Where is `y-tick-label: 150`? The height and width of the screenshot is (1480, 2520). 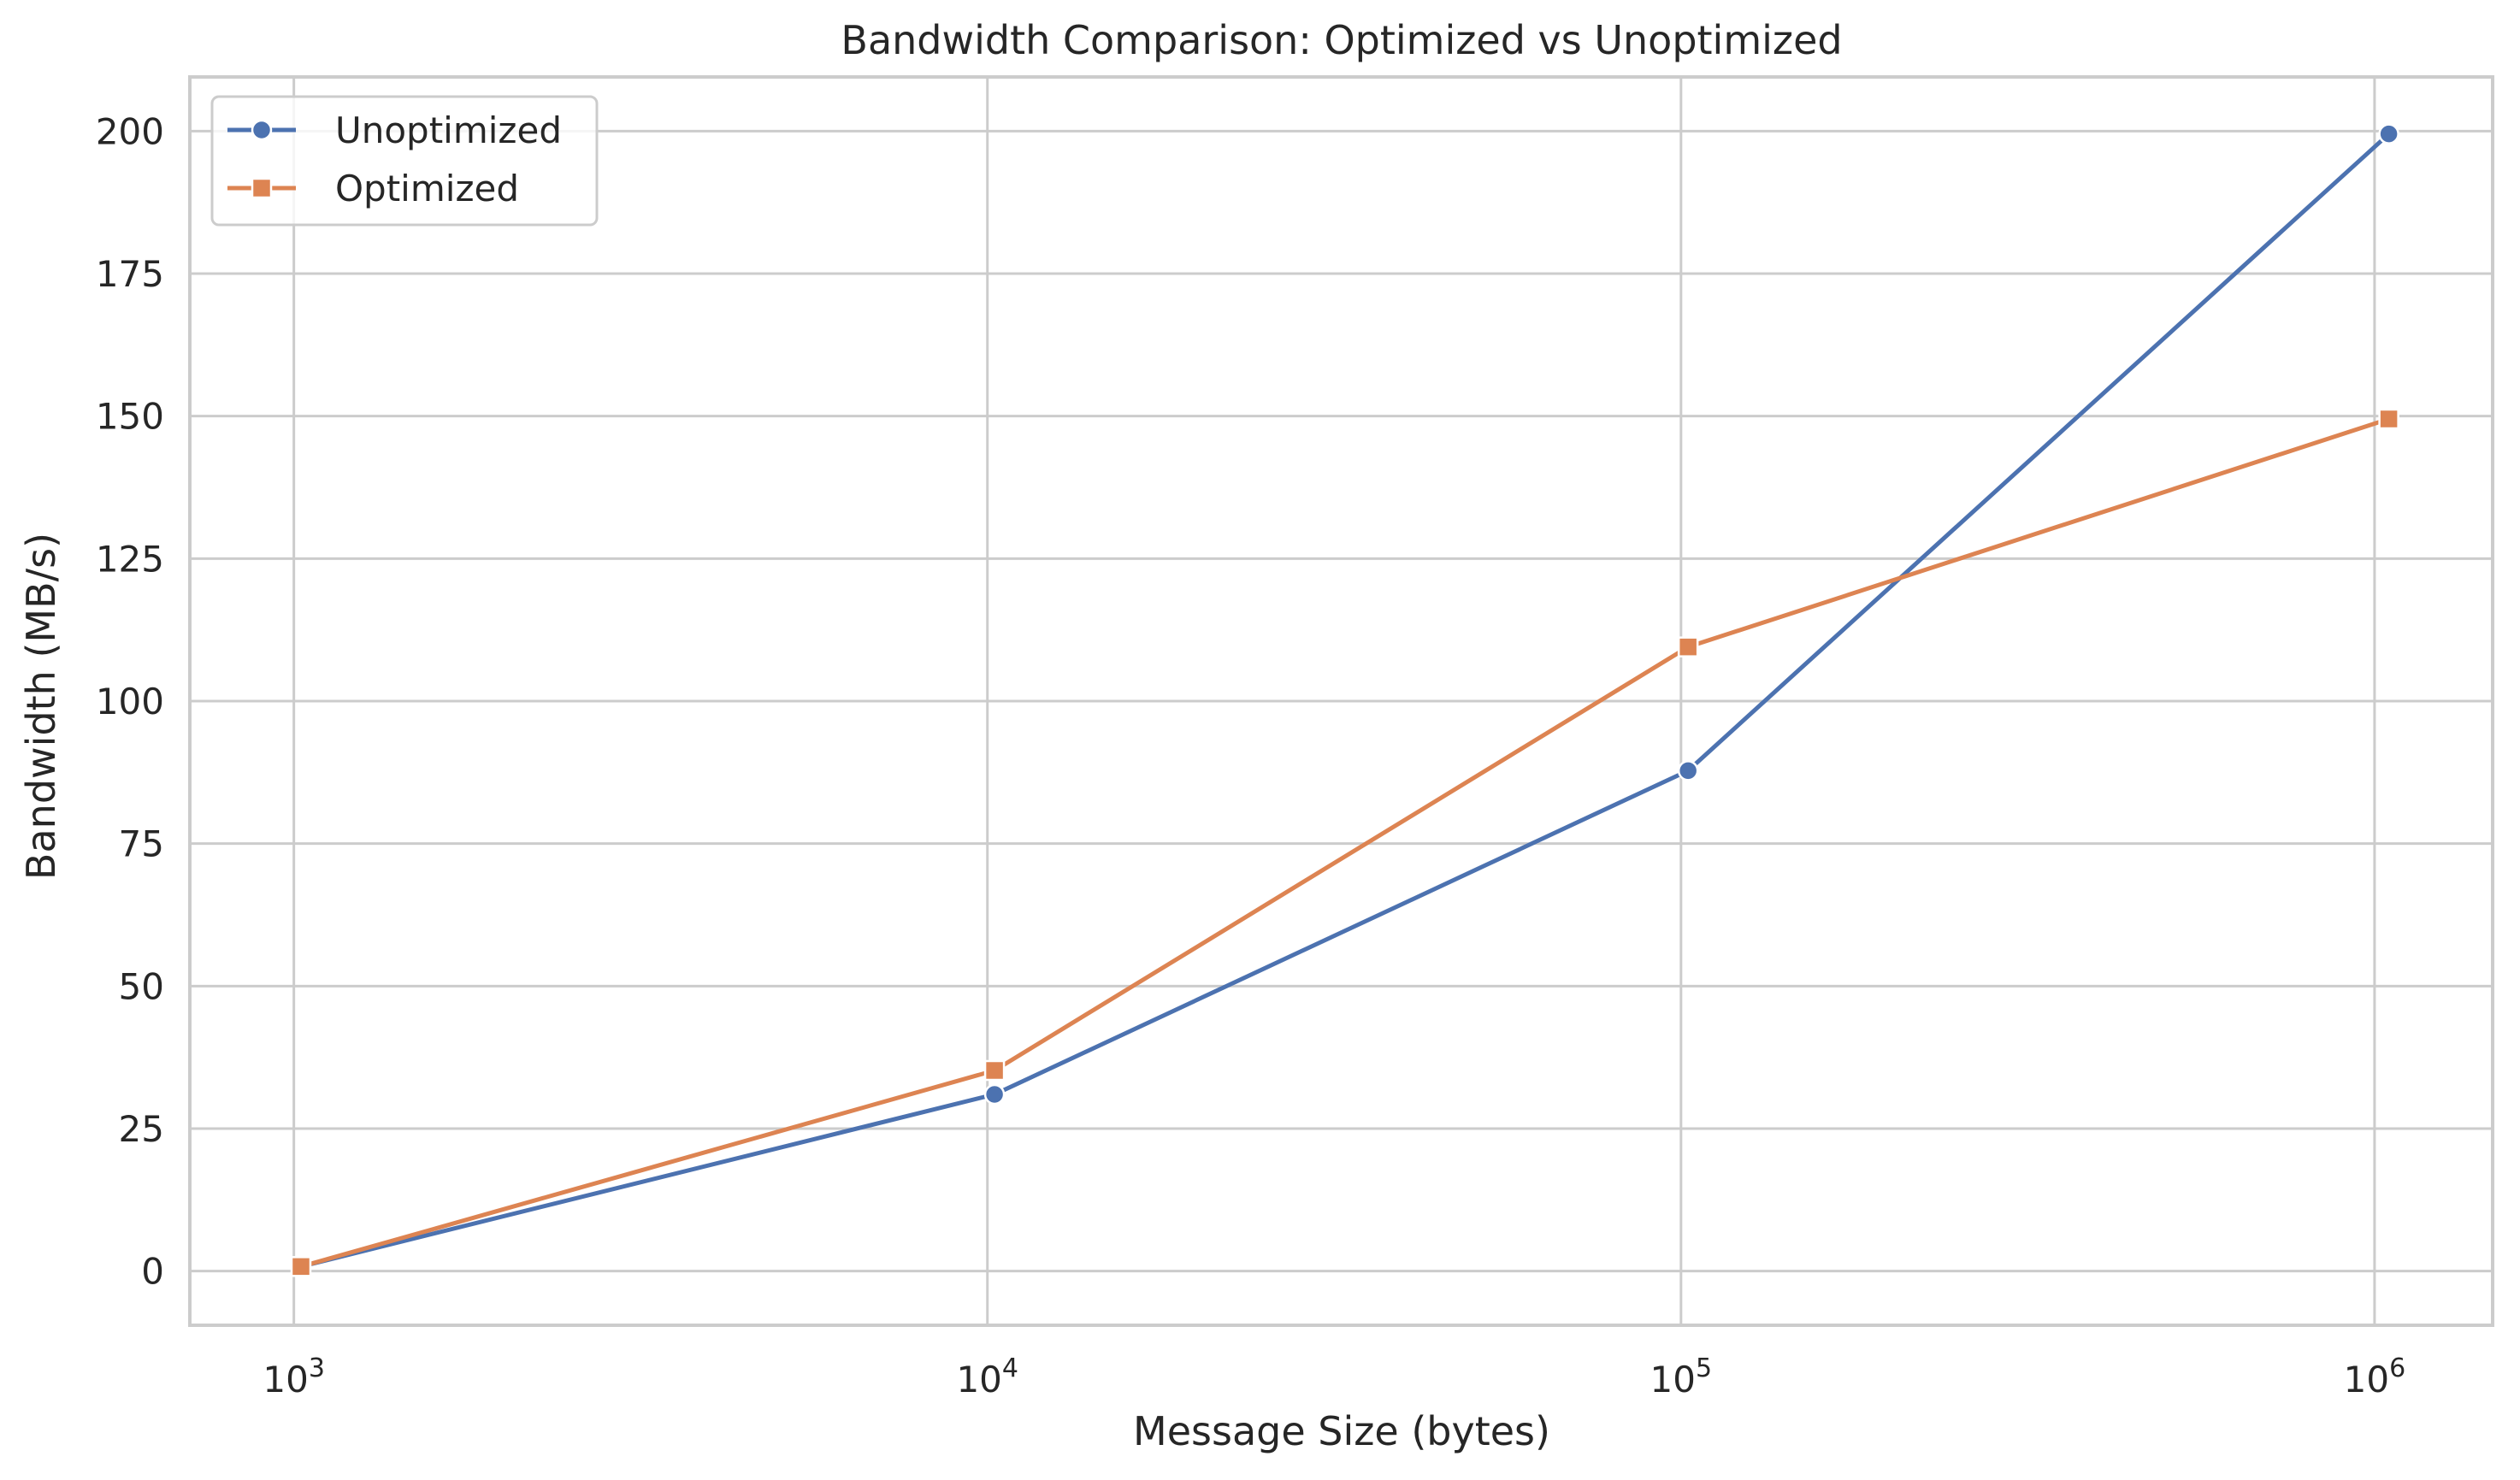 y-tick-label: 150 is located at coordinates (130, 417).